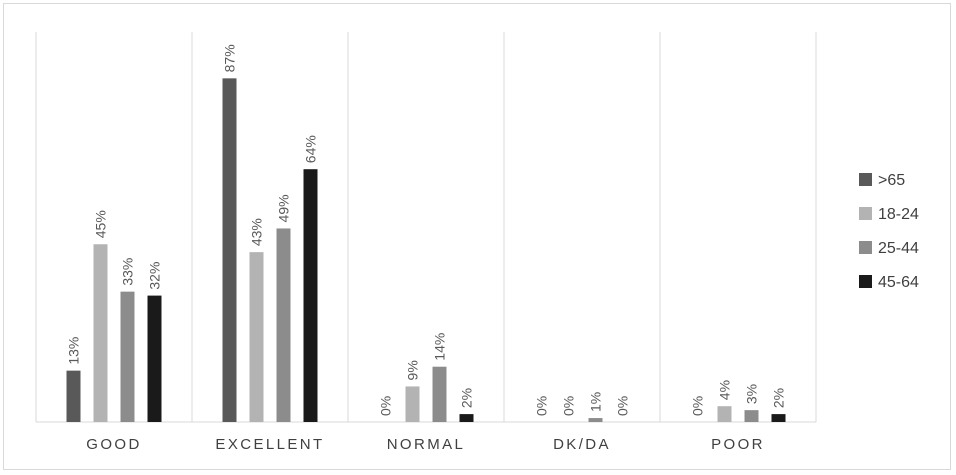 This screenshot has width=956, height=475. I want to click on category-label: EXCELLENT, so click(269, 444).